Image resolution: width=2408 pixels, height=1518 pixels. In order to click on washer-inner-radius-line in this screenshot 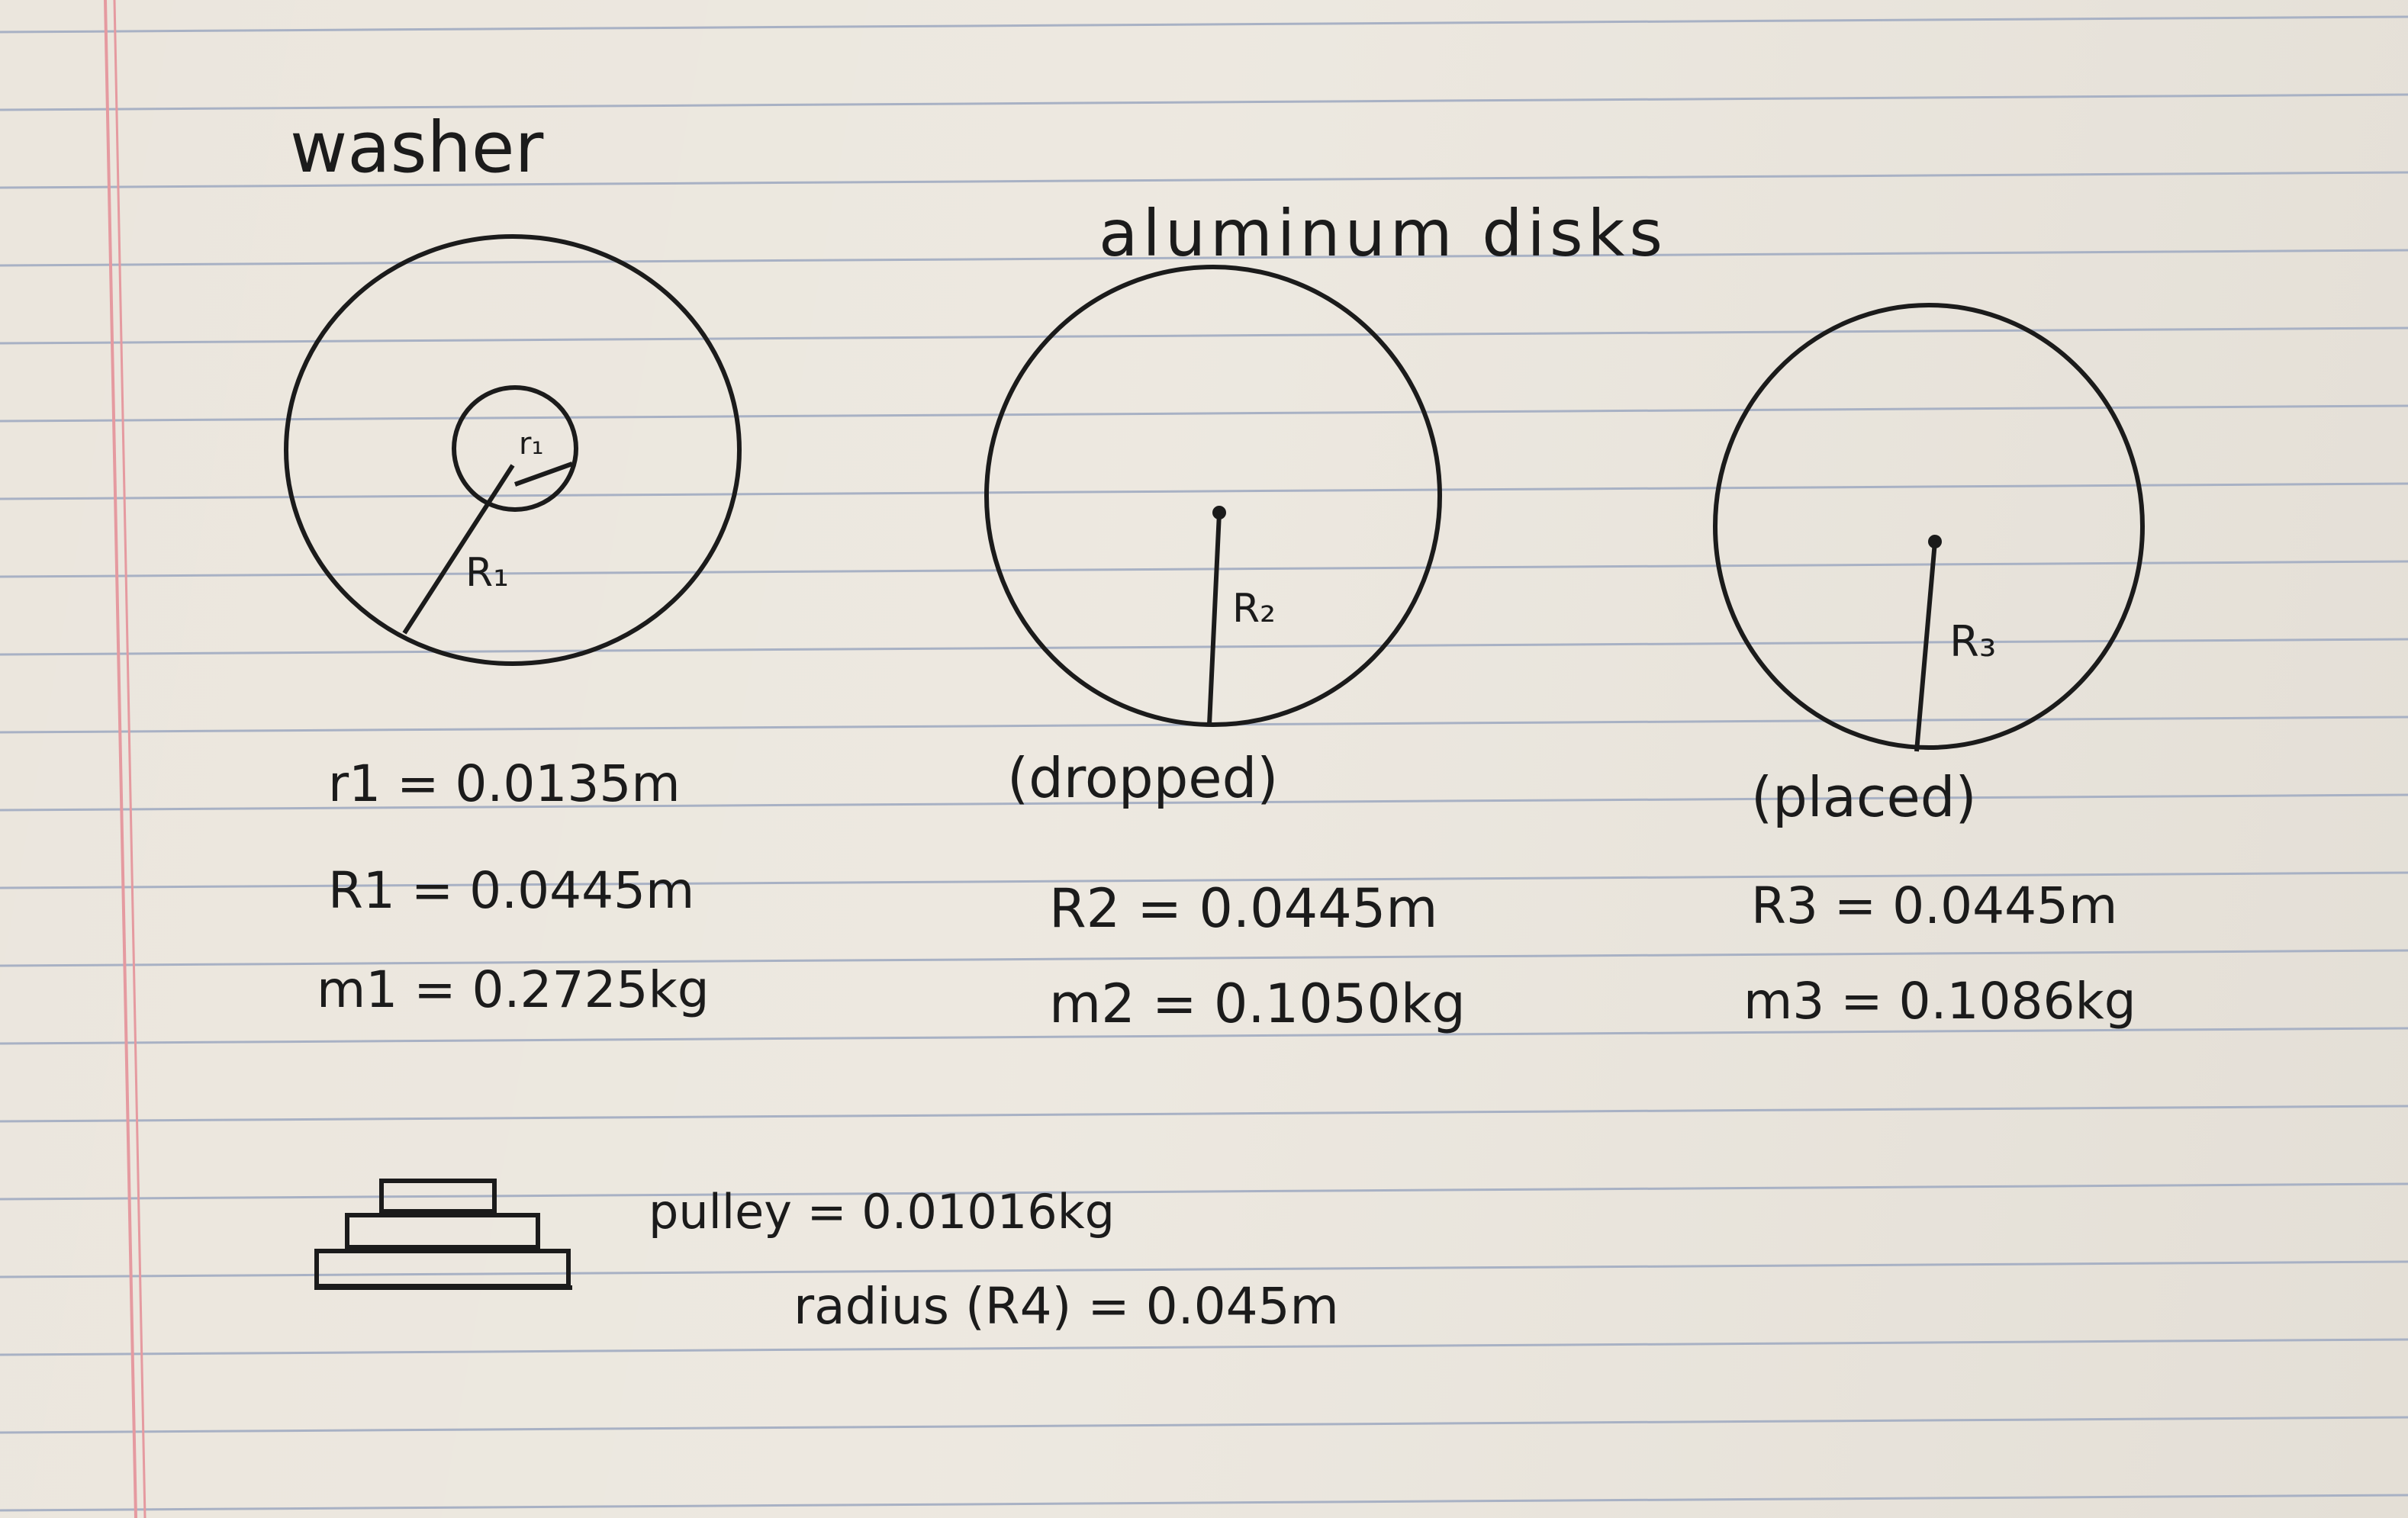, I will do `click(543, 474)`.